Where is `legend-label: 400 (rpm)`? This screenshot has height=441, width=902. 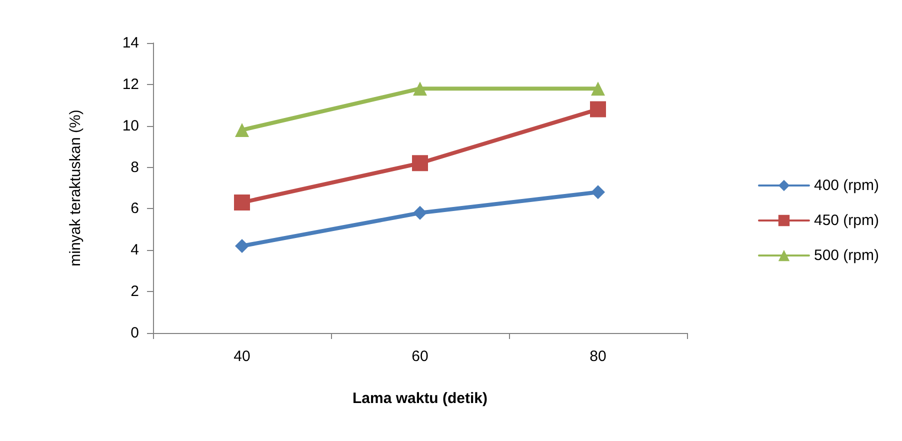
legend-label: 400 (rpm) is located at coordinates (847, 185).